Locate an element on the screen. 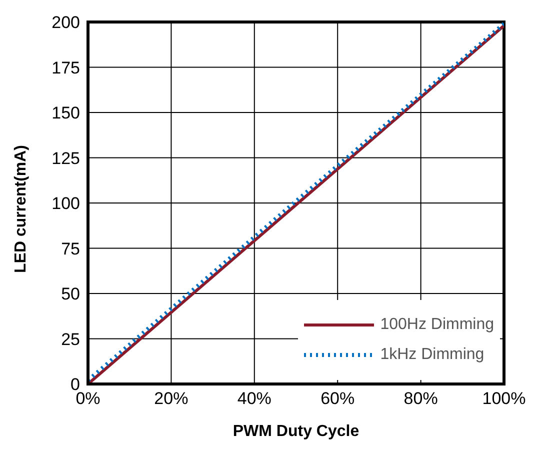 This screenshot has width=542, height=458. x-tick-label: 40% is located at coordinates (254, 398).